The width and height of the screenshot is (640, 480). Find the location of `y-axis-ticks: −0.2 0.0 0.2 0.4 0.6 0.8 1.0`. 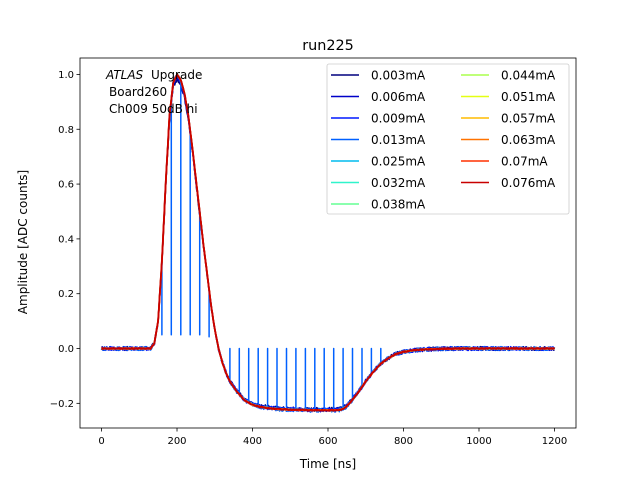

y-axis-ticks: −0.2 0.0 0.2 0.4 0.6 0.8 1.0 is located at coordinates (65, 240).